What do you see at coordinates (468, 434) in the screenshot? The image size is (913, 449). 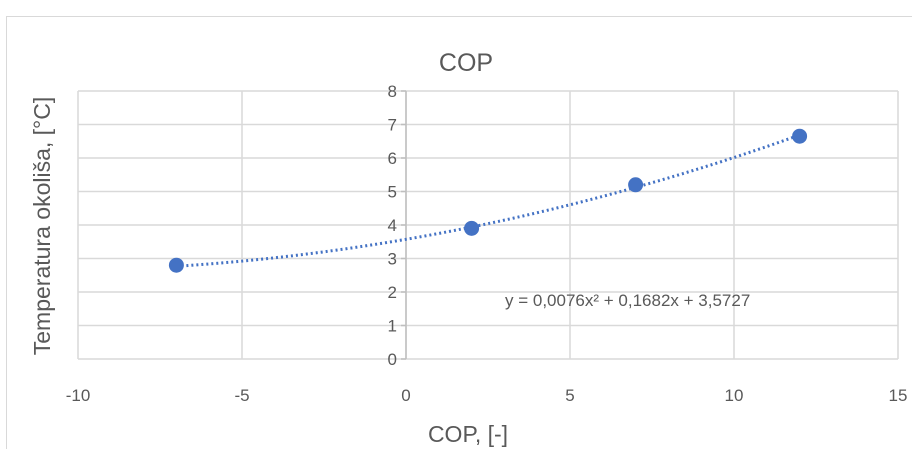 I see `x-axis-title: COP, [-]` at bounding box center [468, 434].